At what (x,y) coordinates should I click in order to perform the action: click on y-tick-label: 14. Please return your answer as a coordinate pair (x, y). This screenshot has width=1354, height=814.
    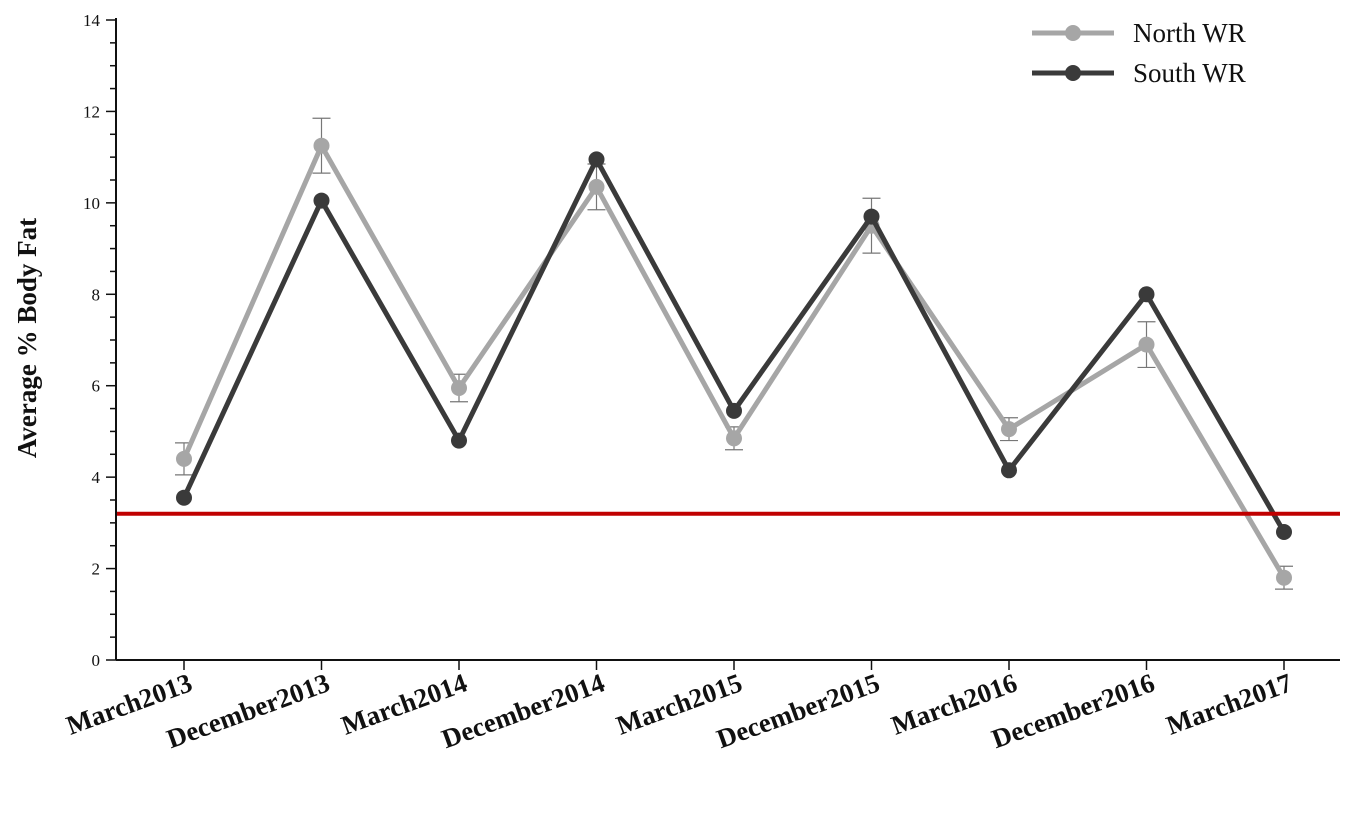
    Looking at the image, I should click on (92, 20).